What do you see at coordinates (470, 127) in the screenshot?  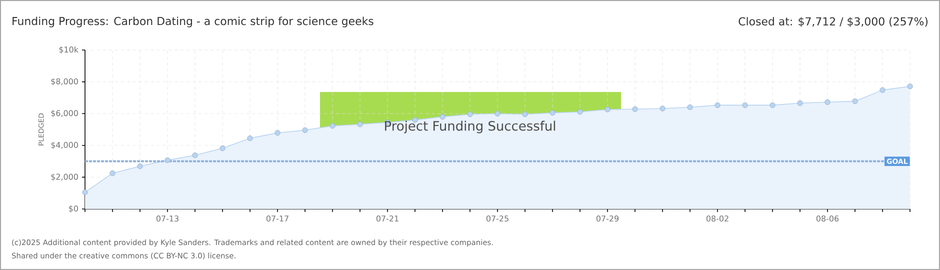 I see `annotation: Project Funding Successful` at bounding box center [470, 127].